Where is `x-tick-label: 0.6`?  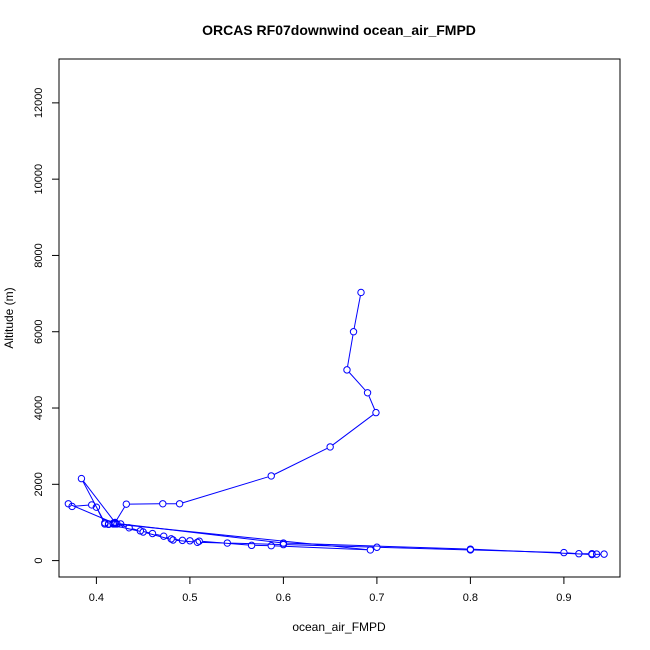 x-tick-label: 0.6 is located at coordinates (283, 598).